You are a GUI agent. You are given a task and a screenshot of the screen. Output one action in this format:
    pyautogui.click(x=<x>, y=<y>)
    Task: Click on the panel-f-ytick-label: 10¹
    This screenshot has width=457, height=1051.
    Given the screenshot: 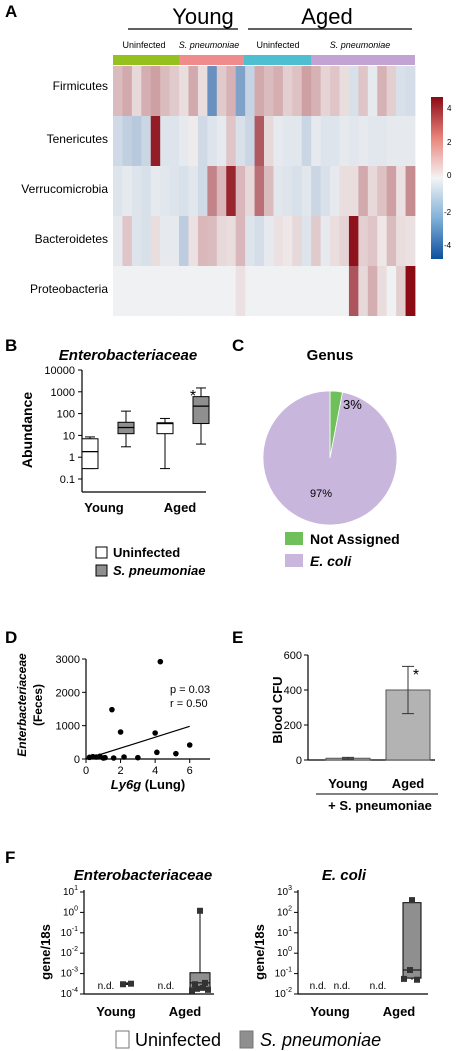 What is the action you would take?
    pyautogui.click(x=284, y=932)
    